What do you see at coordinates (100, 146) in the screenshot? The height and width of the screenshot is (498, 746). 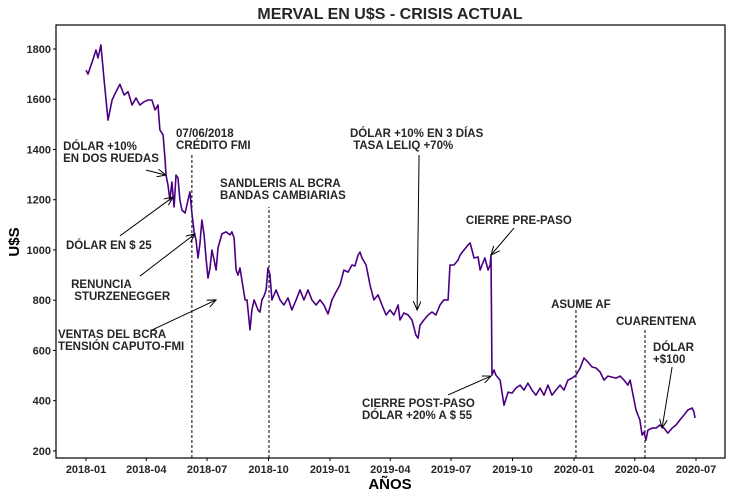 I see `annotation-line: DÓLAR +10%` at bounding box center [100, 146].